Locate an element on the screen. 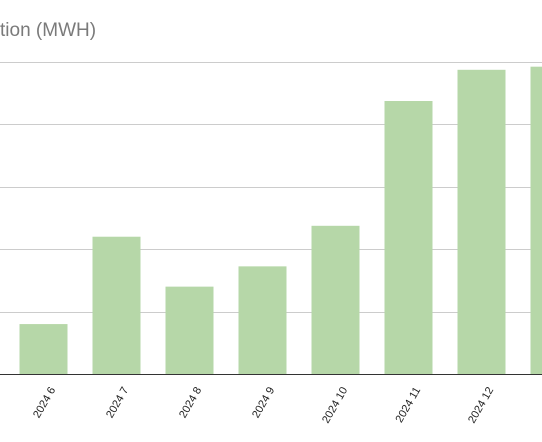  x-tick-label: 2024 11 is located at coordinates (408, 405).